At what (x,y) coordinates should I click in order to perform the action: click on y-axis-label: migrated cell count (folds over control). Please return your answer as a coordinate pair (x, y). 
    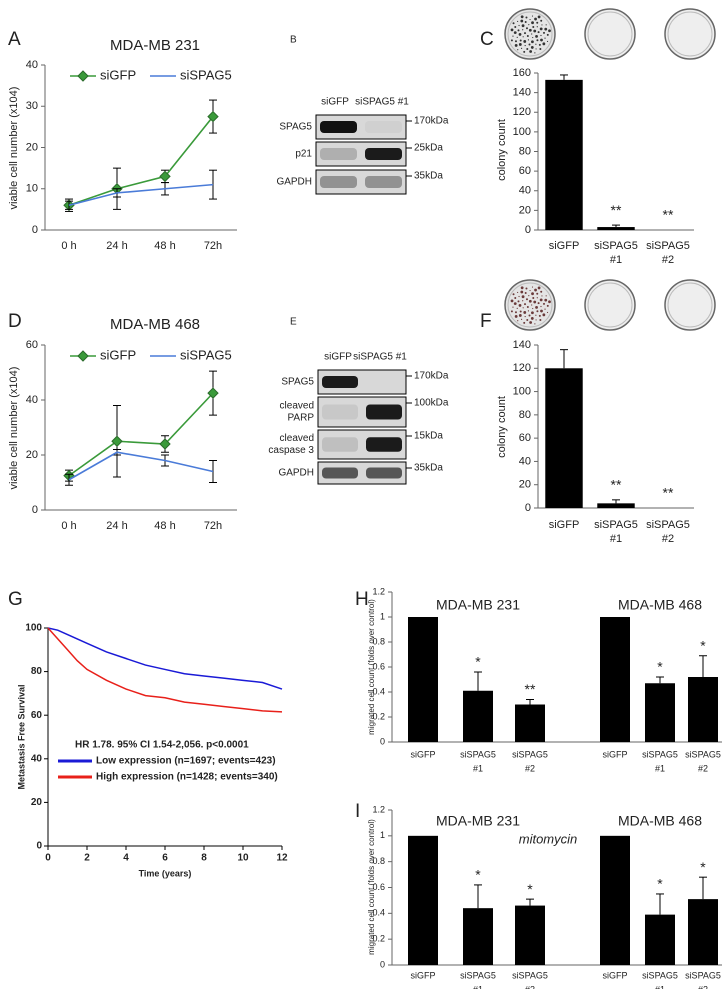
    Looking at the image, I should click on (371, 667).